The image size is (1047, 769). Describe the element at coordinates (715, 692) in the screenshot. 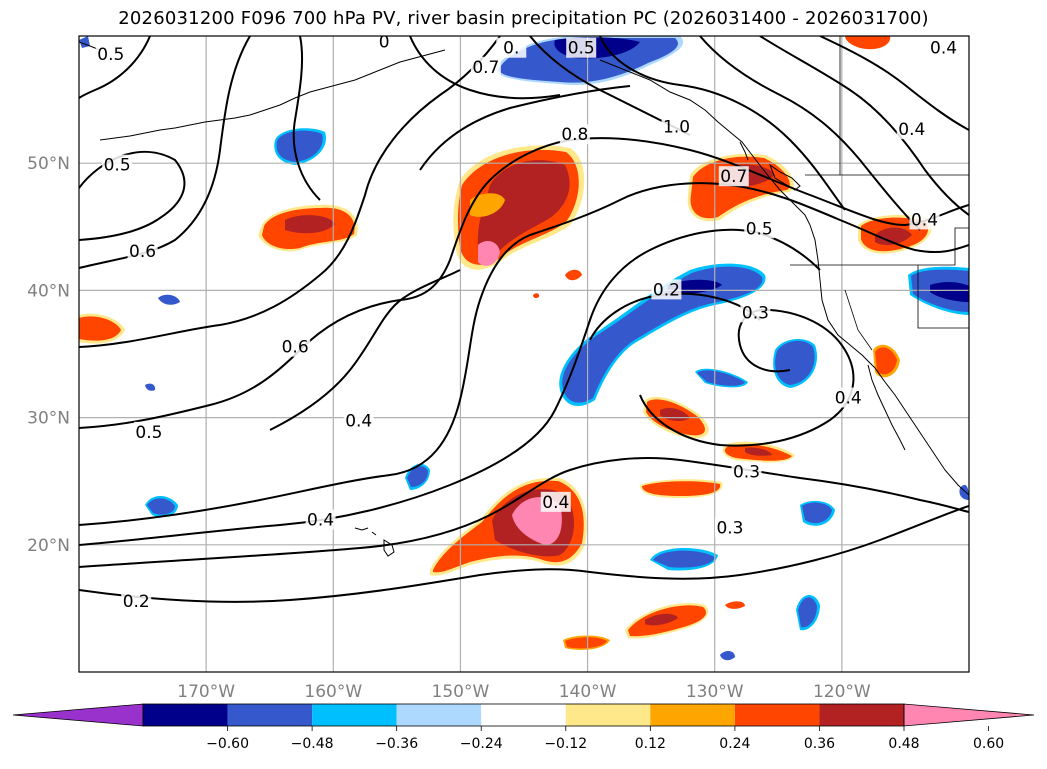

I see `lon-tick-label: 130°W` at that location.